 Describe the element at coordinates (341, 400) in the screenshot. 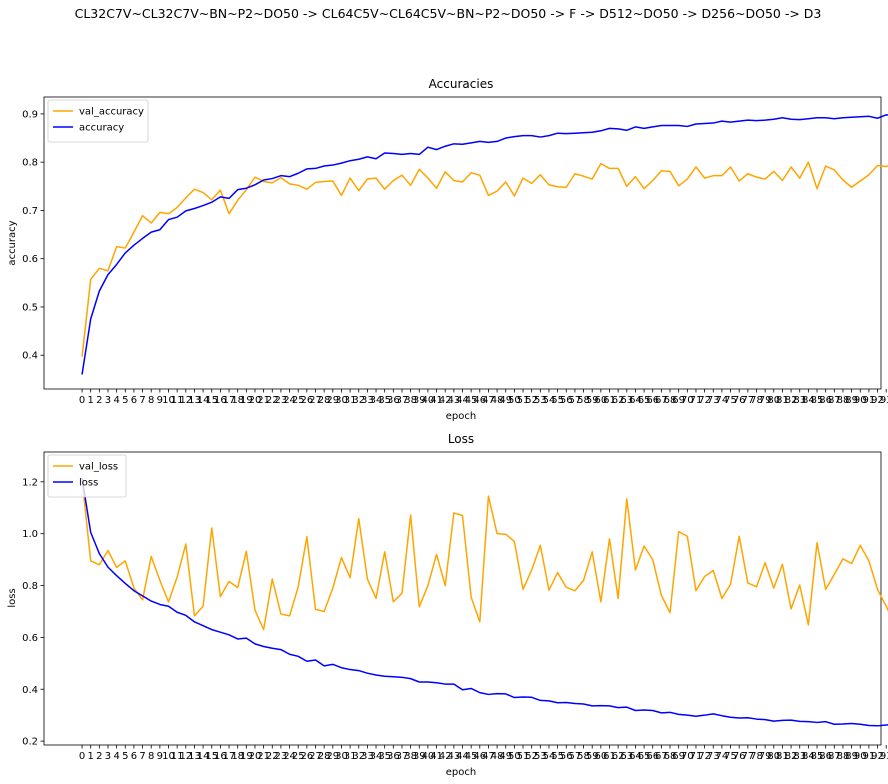

I see `accuracy-x-tick-label: 30` at that location.